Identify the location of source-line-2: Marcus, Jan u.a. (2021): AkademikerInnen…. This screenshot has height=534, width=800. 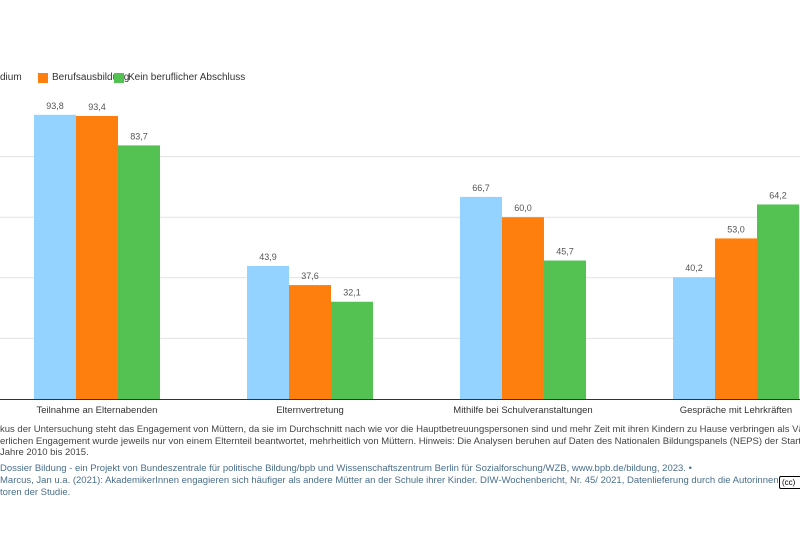
(389, 480).